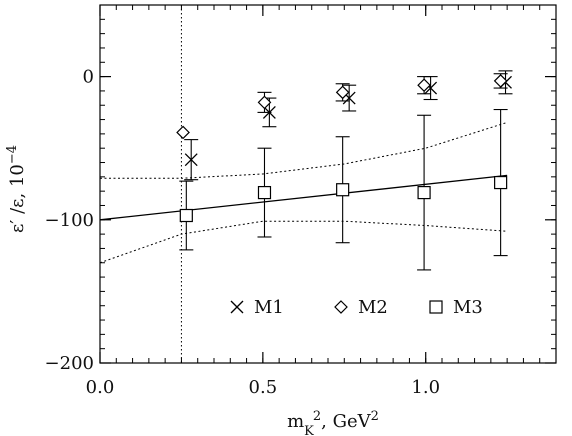  I want to click on fit-line, so click(303, 197).